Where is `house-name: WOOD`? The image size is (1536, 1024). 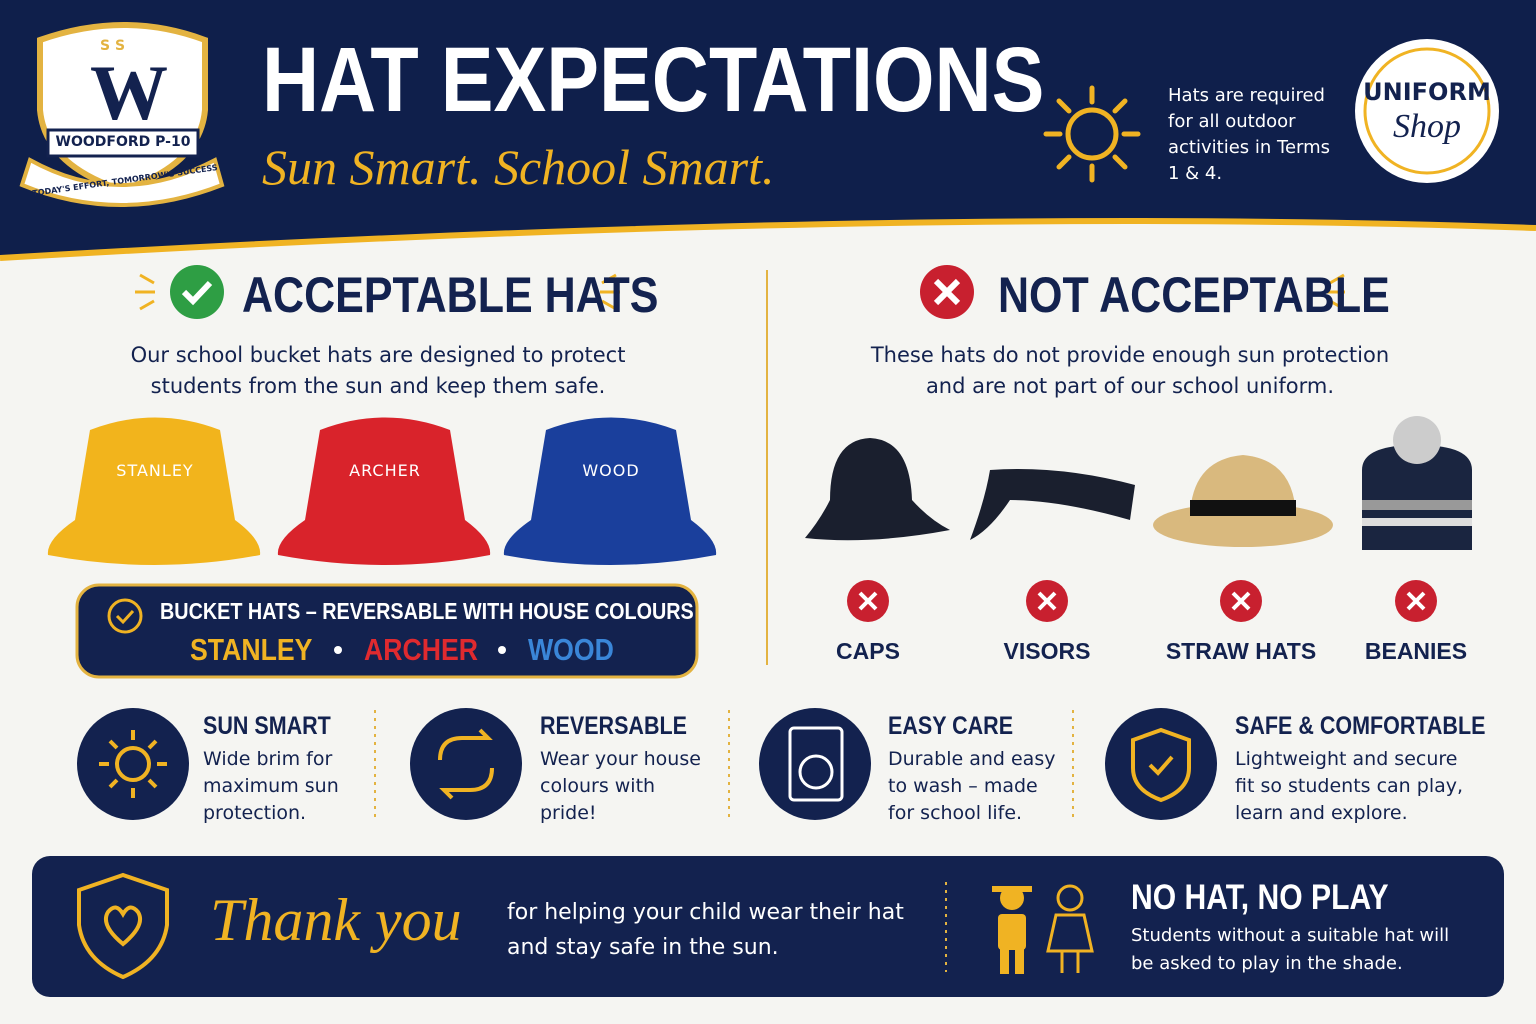 house-name: WOOD is located at coordinates (571, 649).